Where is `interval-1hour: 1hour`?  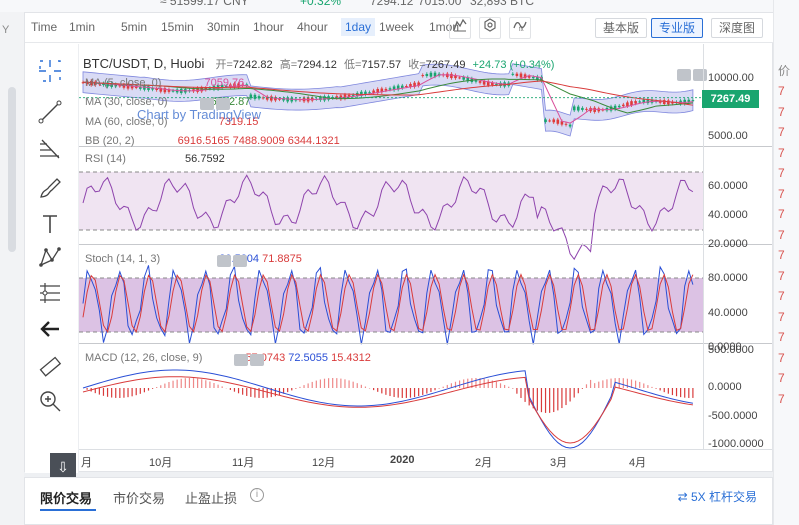
interval-1hour: 1hour is located at coordinates (268, 27).